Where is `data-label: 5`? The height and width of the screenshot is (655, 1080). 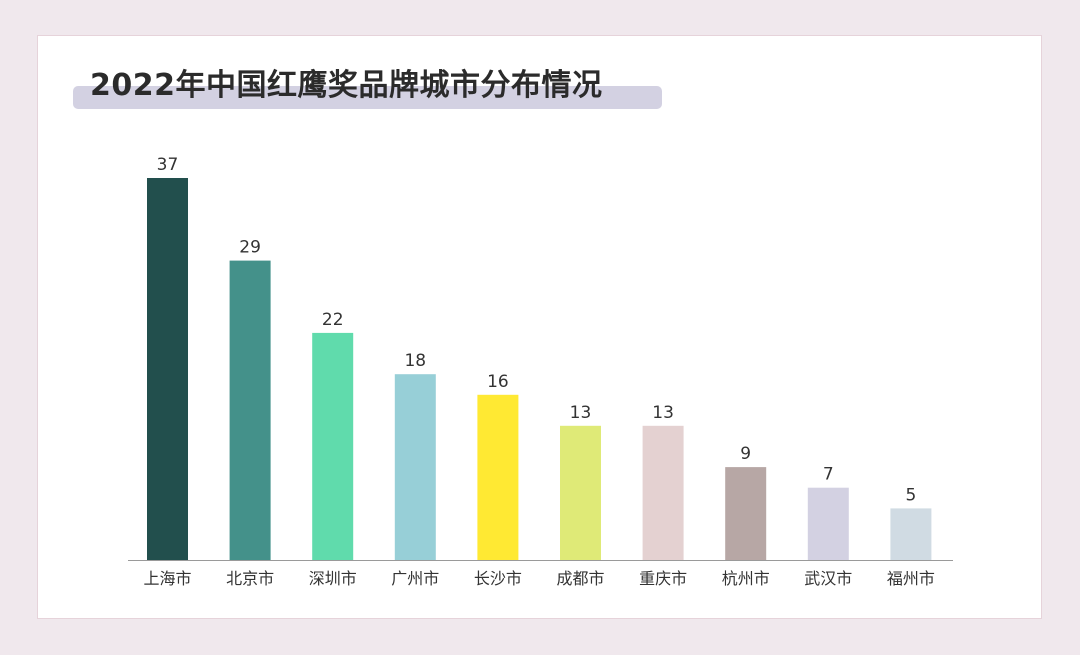 data-label: 5 is located at coordinates (910, 495).